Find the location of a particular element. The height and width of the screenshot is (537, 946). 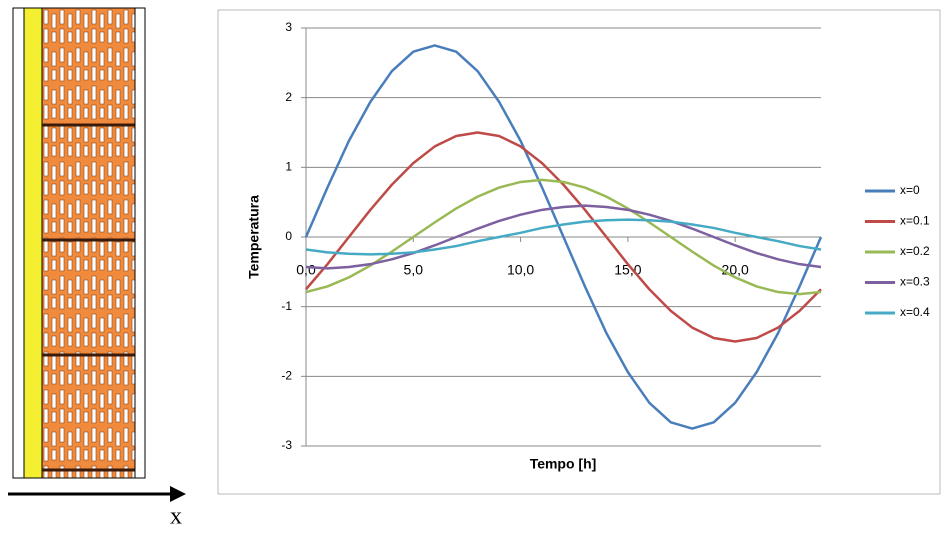

y-tick-label: 1 is located at coordinates (288, 167).